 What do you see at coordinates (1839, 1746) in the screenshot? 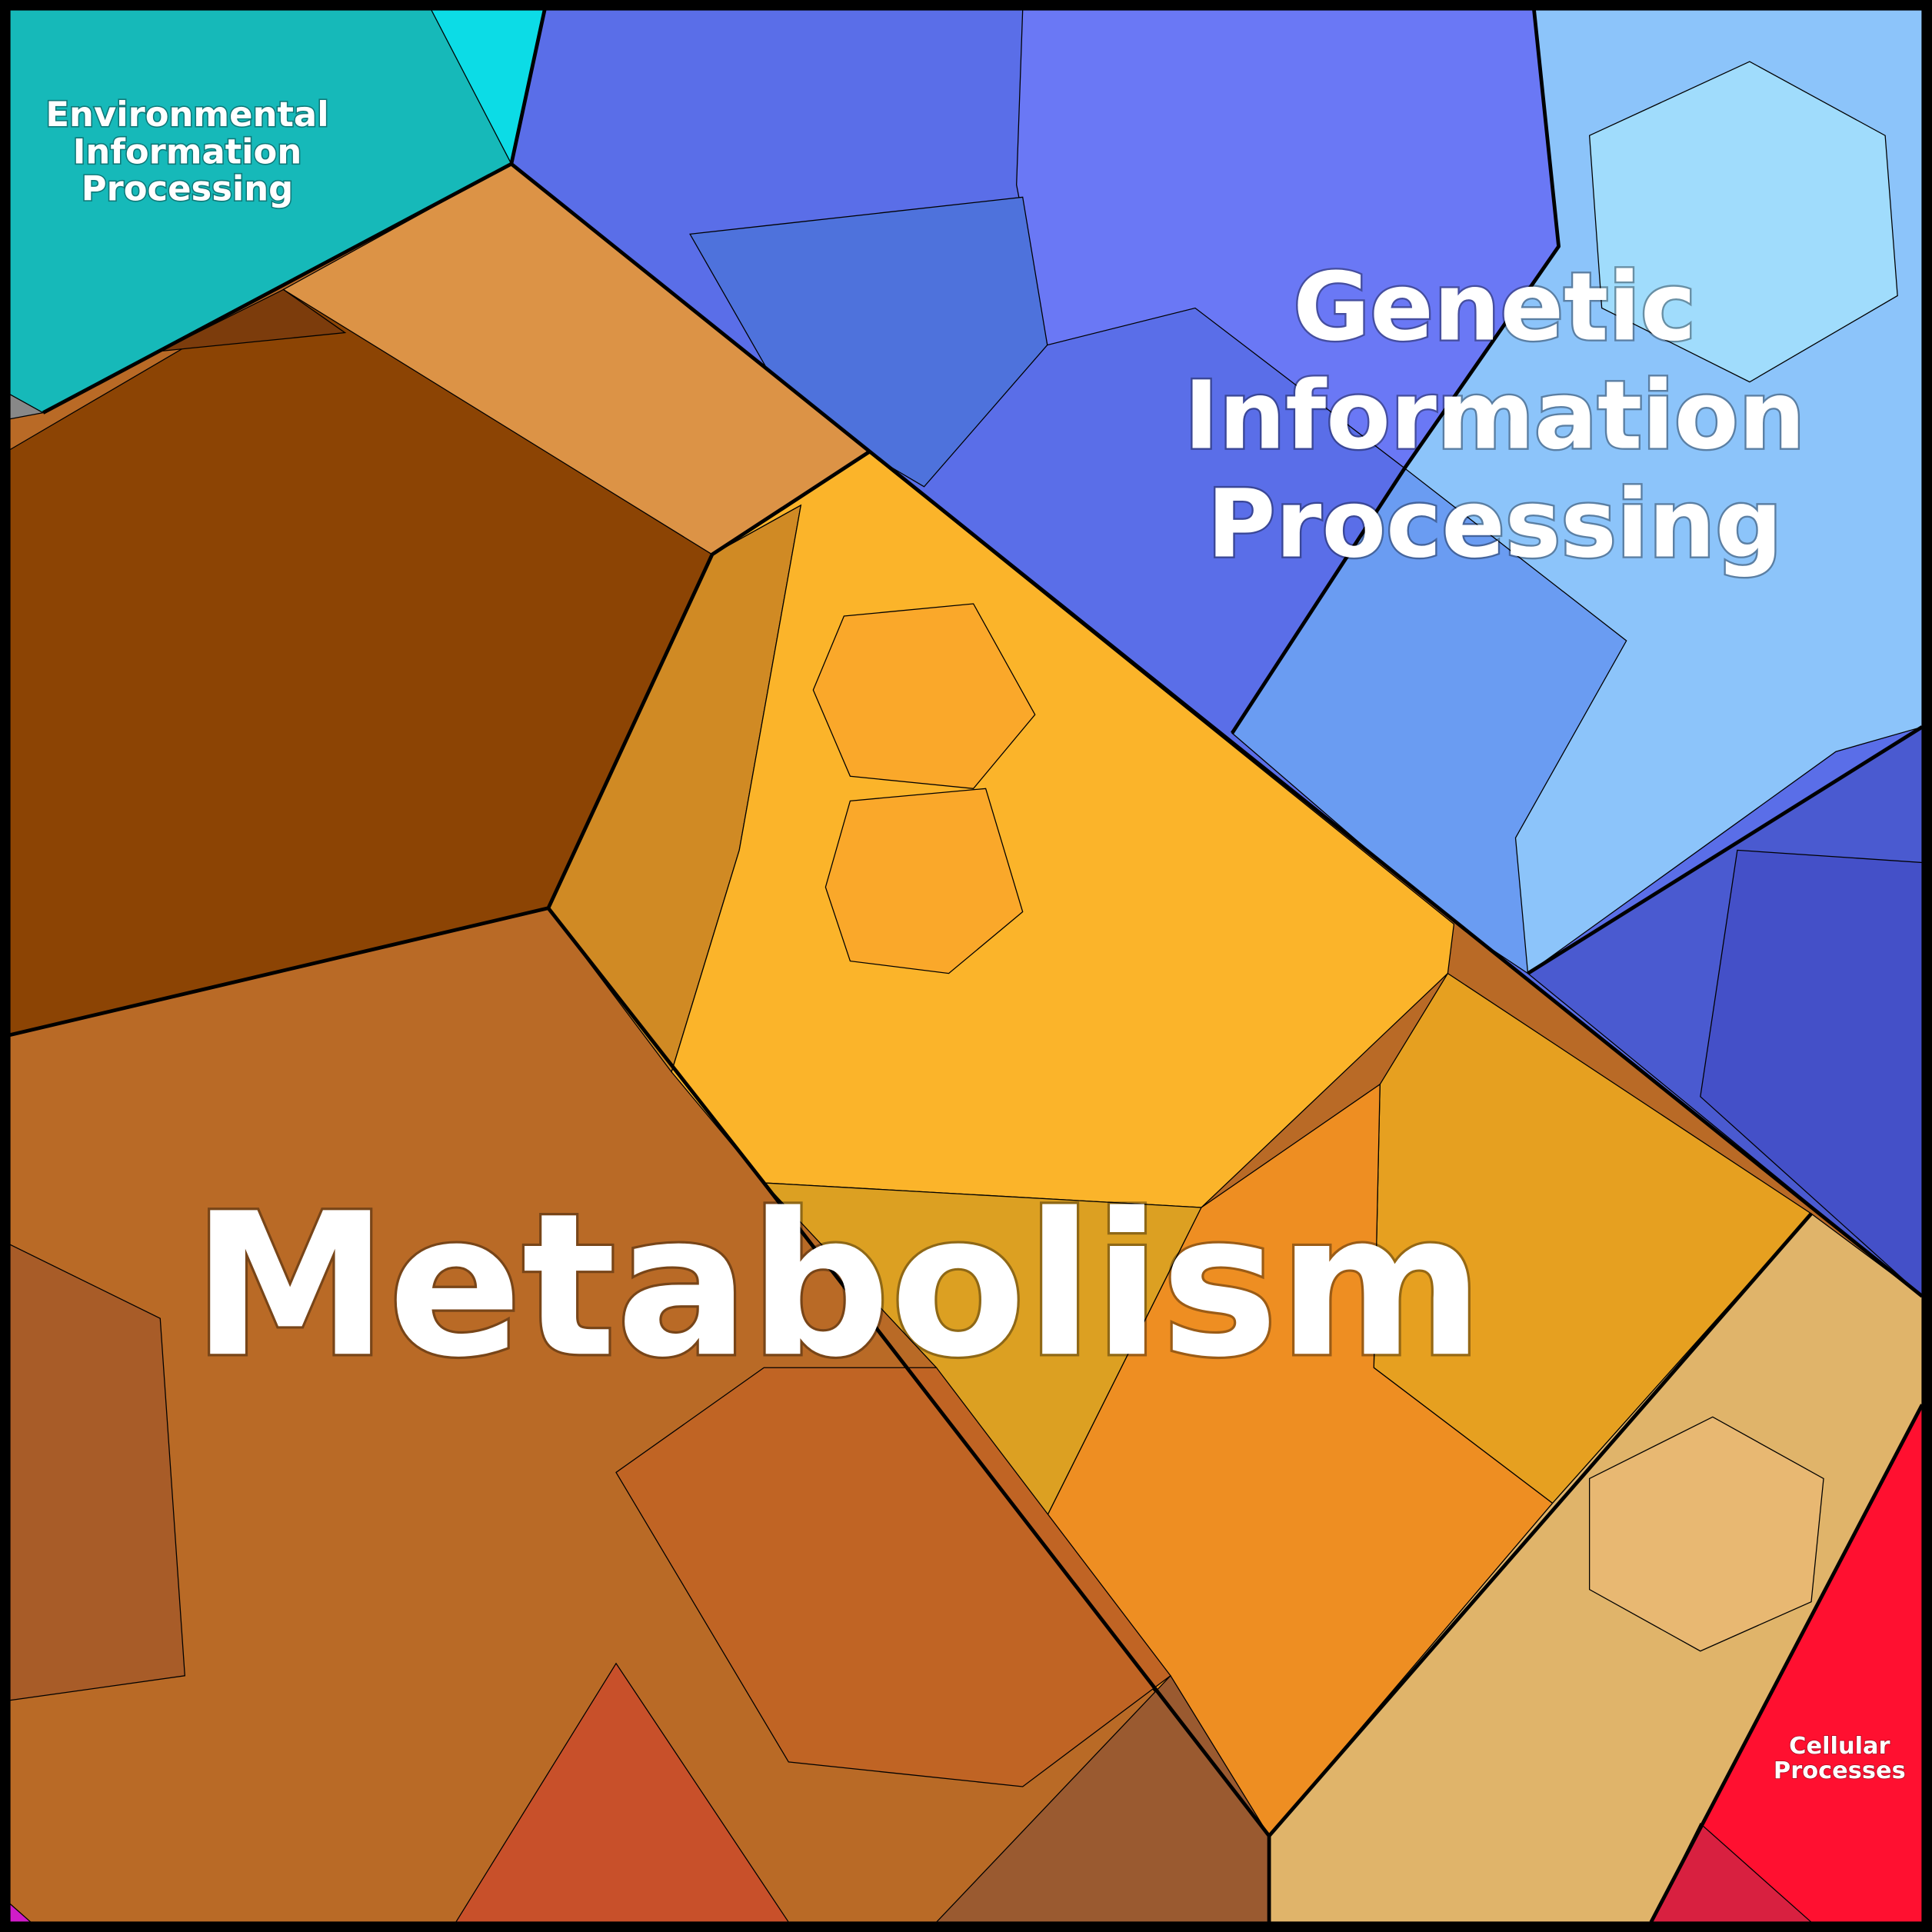
I see `region-label: Cellular` at bounding box center [1839, 1746].